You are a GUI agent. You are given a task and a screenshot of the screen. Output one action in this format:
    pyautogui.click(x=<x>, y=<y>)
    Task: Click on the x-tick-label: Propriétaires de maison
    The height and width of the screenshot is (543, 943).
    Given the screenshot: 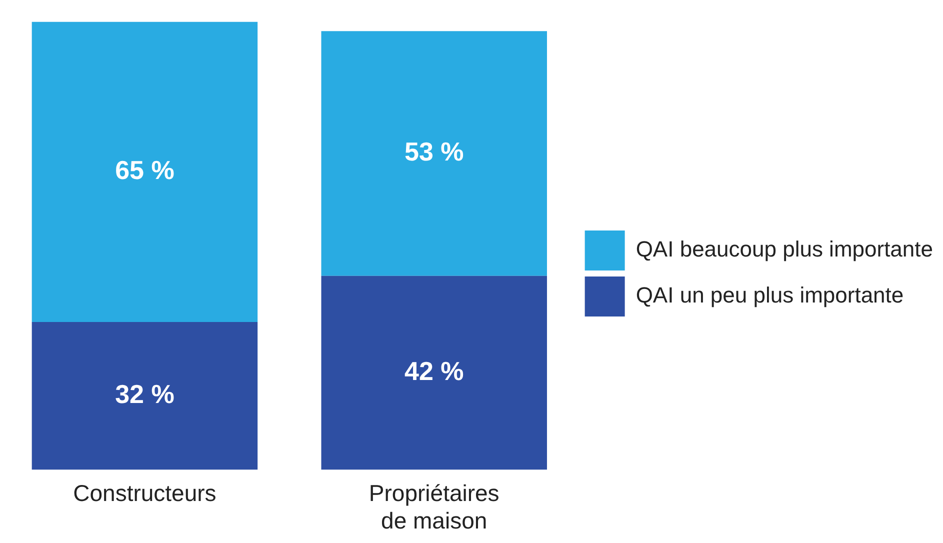 What is the action you would take?
    pyautogui.click(x=434, y=507)
    